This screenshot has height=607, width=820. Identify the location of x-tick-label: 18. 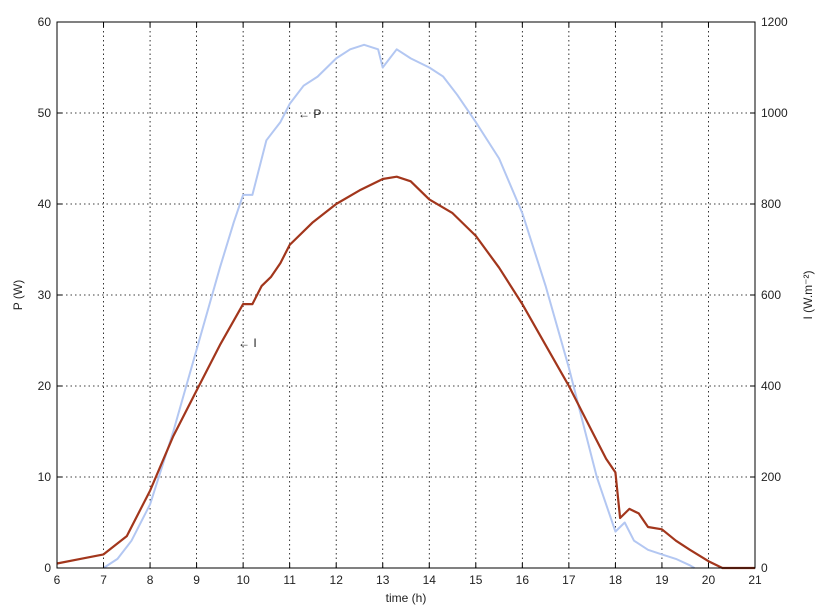
(616, 580).